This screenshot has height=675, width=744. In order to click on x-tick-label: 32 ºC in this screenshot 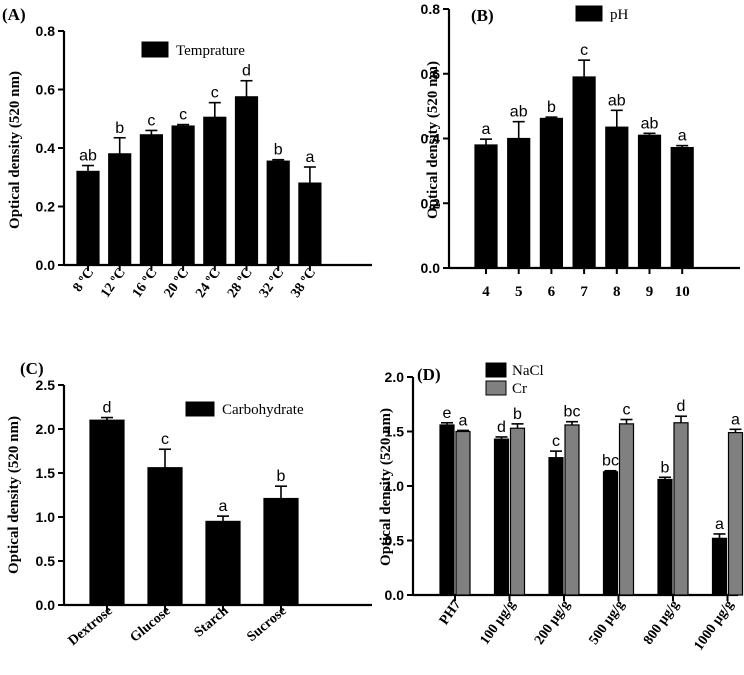, I will do `click(272, 283)`.